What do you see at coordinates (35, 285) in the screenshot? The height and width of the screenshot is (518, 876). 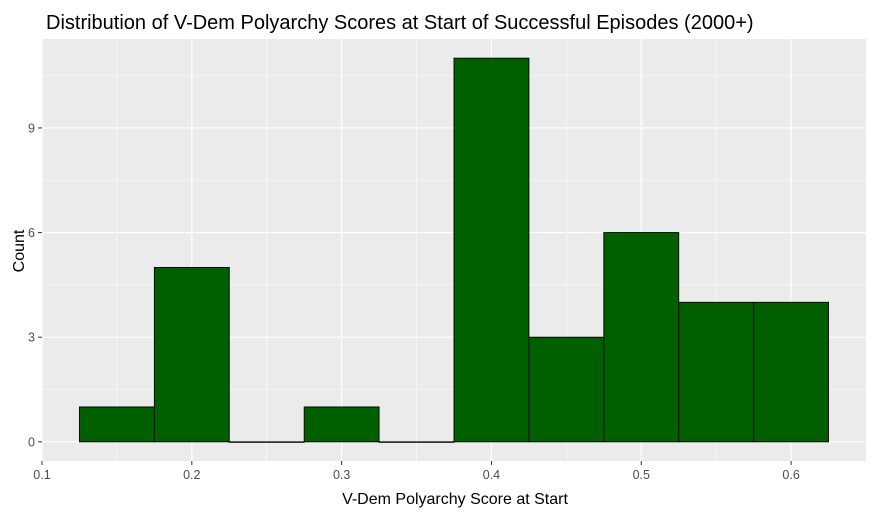 I see `y-axis-ticks: 0 3 6 9` at bounding box center [35, 285].